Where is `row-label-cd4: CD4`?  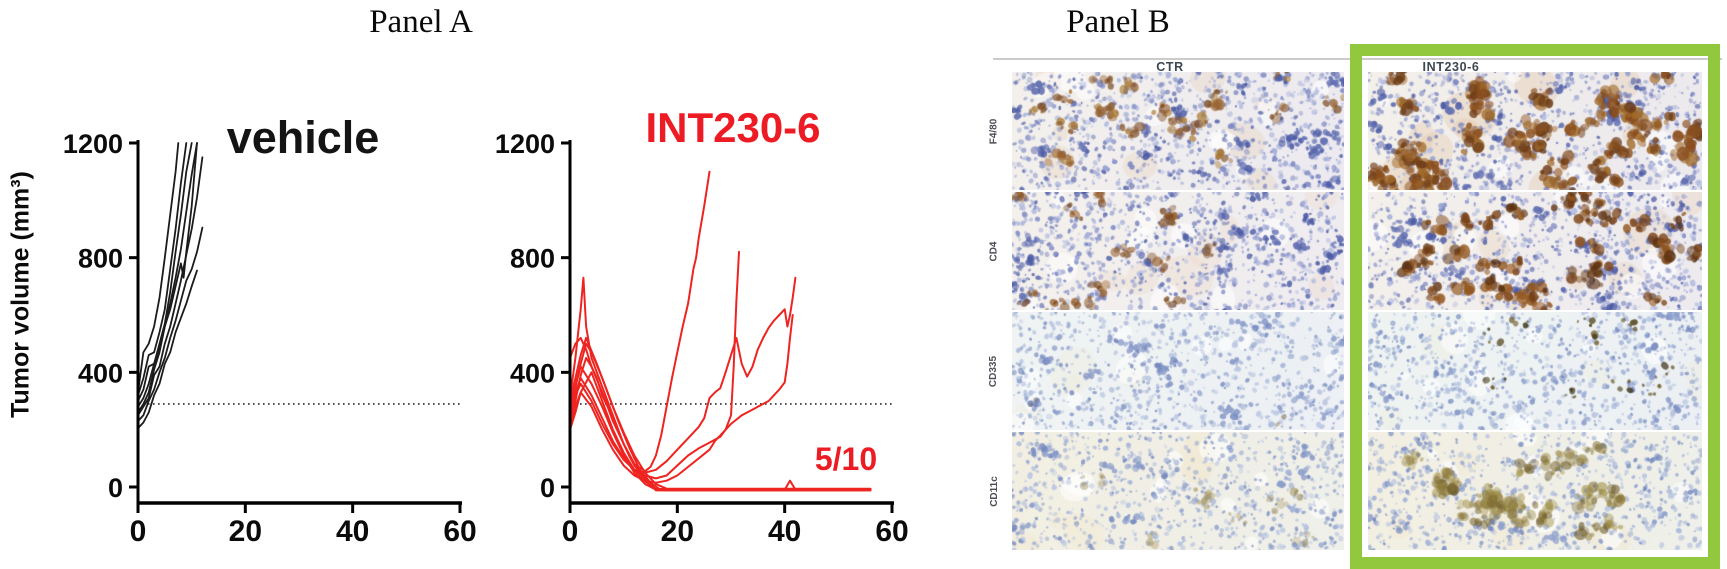 row-label-cd4: CD4 is located at coordinates (994, 251).